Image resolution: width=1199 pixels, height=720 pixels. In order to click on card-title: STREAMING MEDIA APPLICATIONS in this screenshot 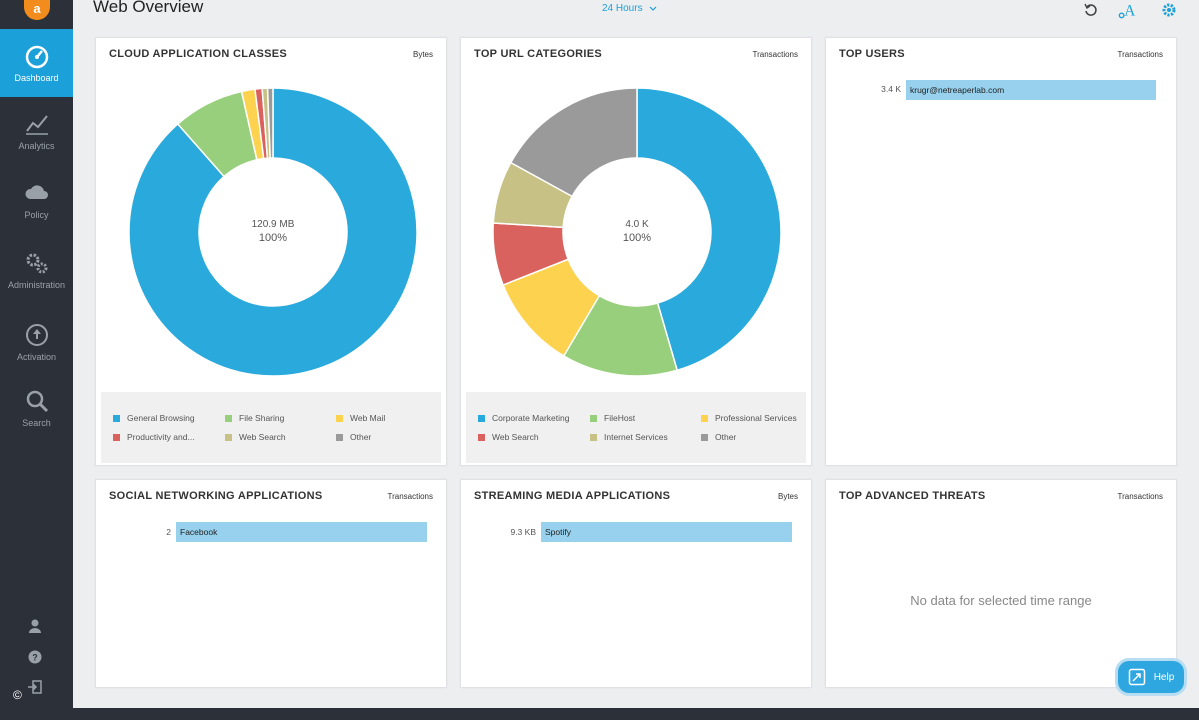, I will do `click(572, 496)`.